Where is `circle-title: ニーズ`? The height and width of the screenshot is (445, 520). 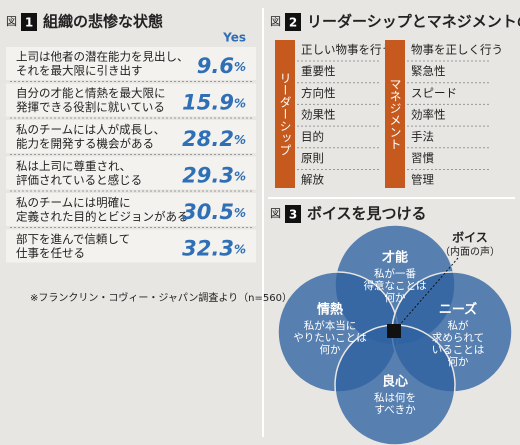
circle-title: ニーズ is located at coordinates (458, 310).